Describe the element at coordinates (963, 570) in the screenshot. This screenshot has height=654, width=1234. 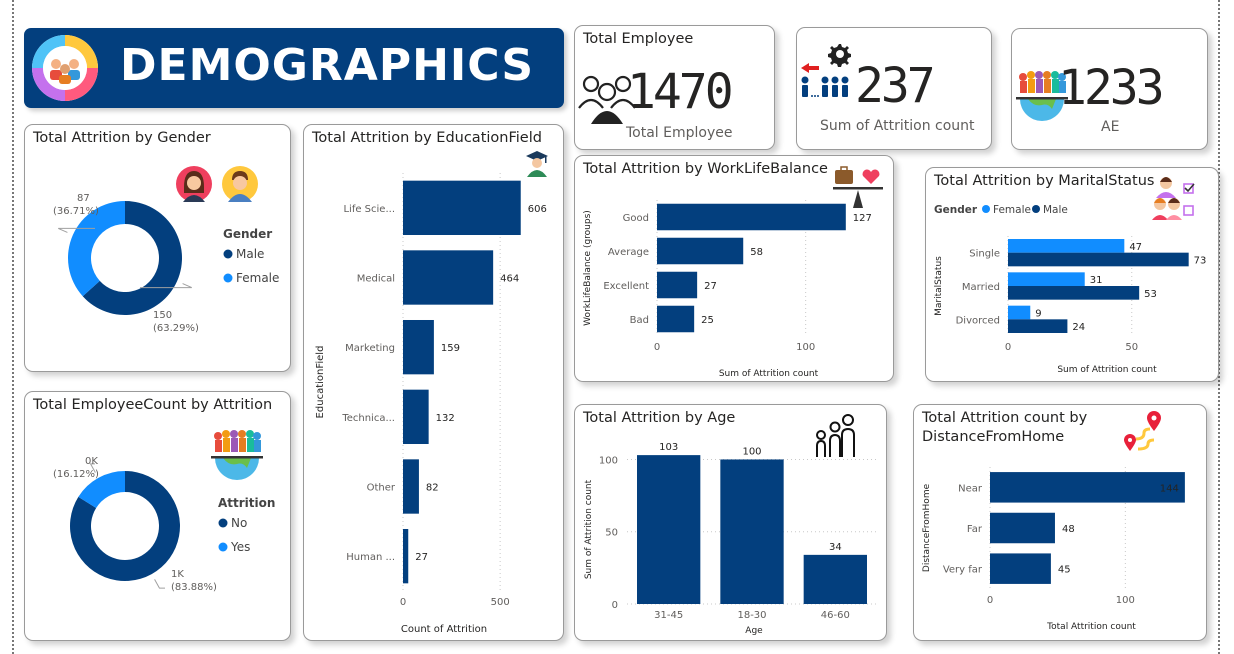
I see `y-tick-label: Very far` at that location.